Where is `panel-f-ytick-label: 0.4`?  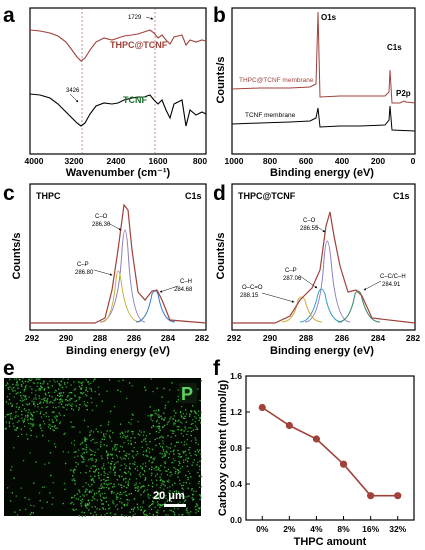 panel-f-ytick-label: 0.4 is located at coordinates (236, 484).